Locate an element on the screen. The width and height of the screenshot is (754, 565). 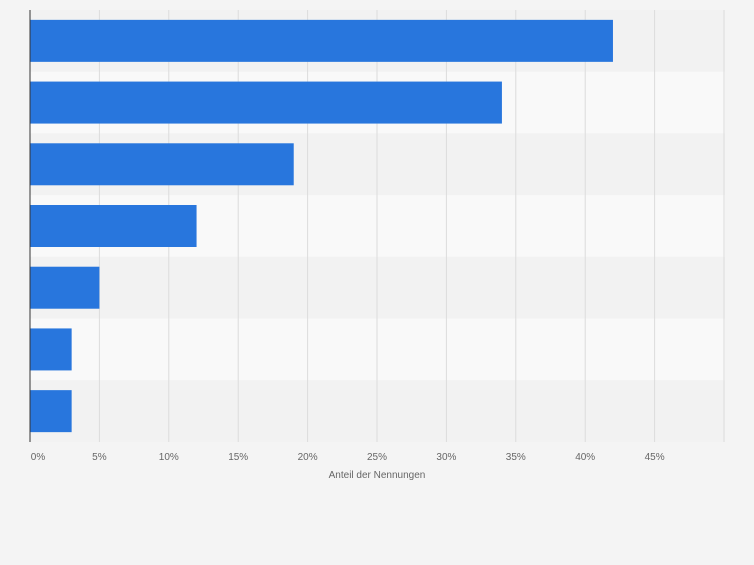
x-tick-label: 15% is located at coordinates (238, 457).